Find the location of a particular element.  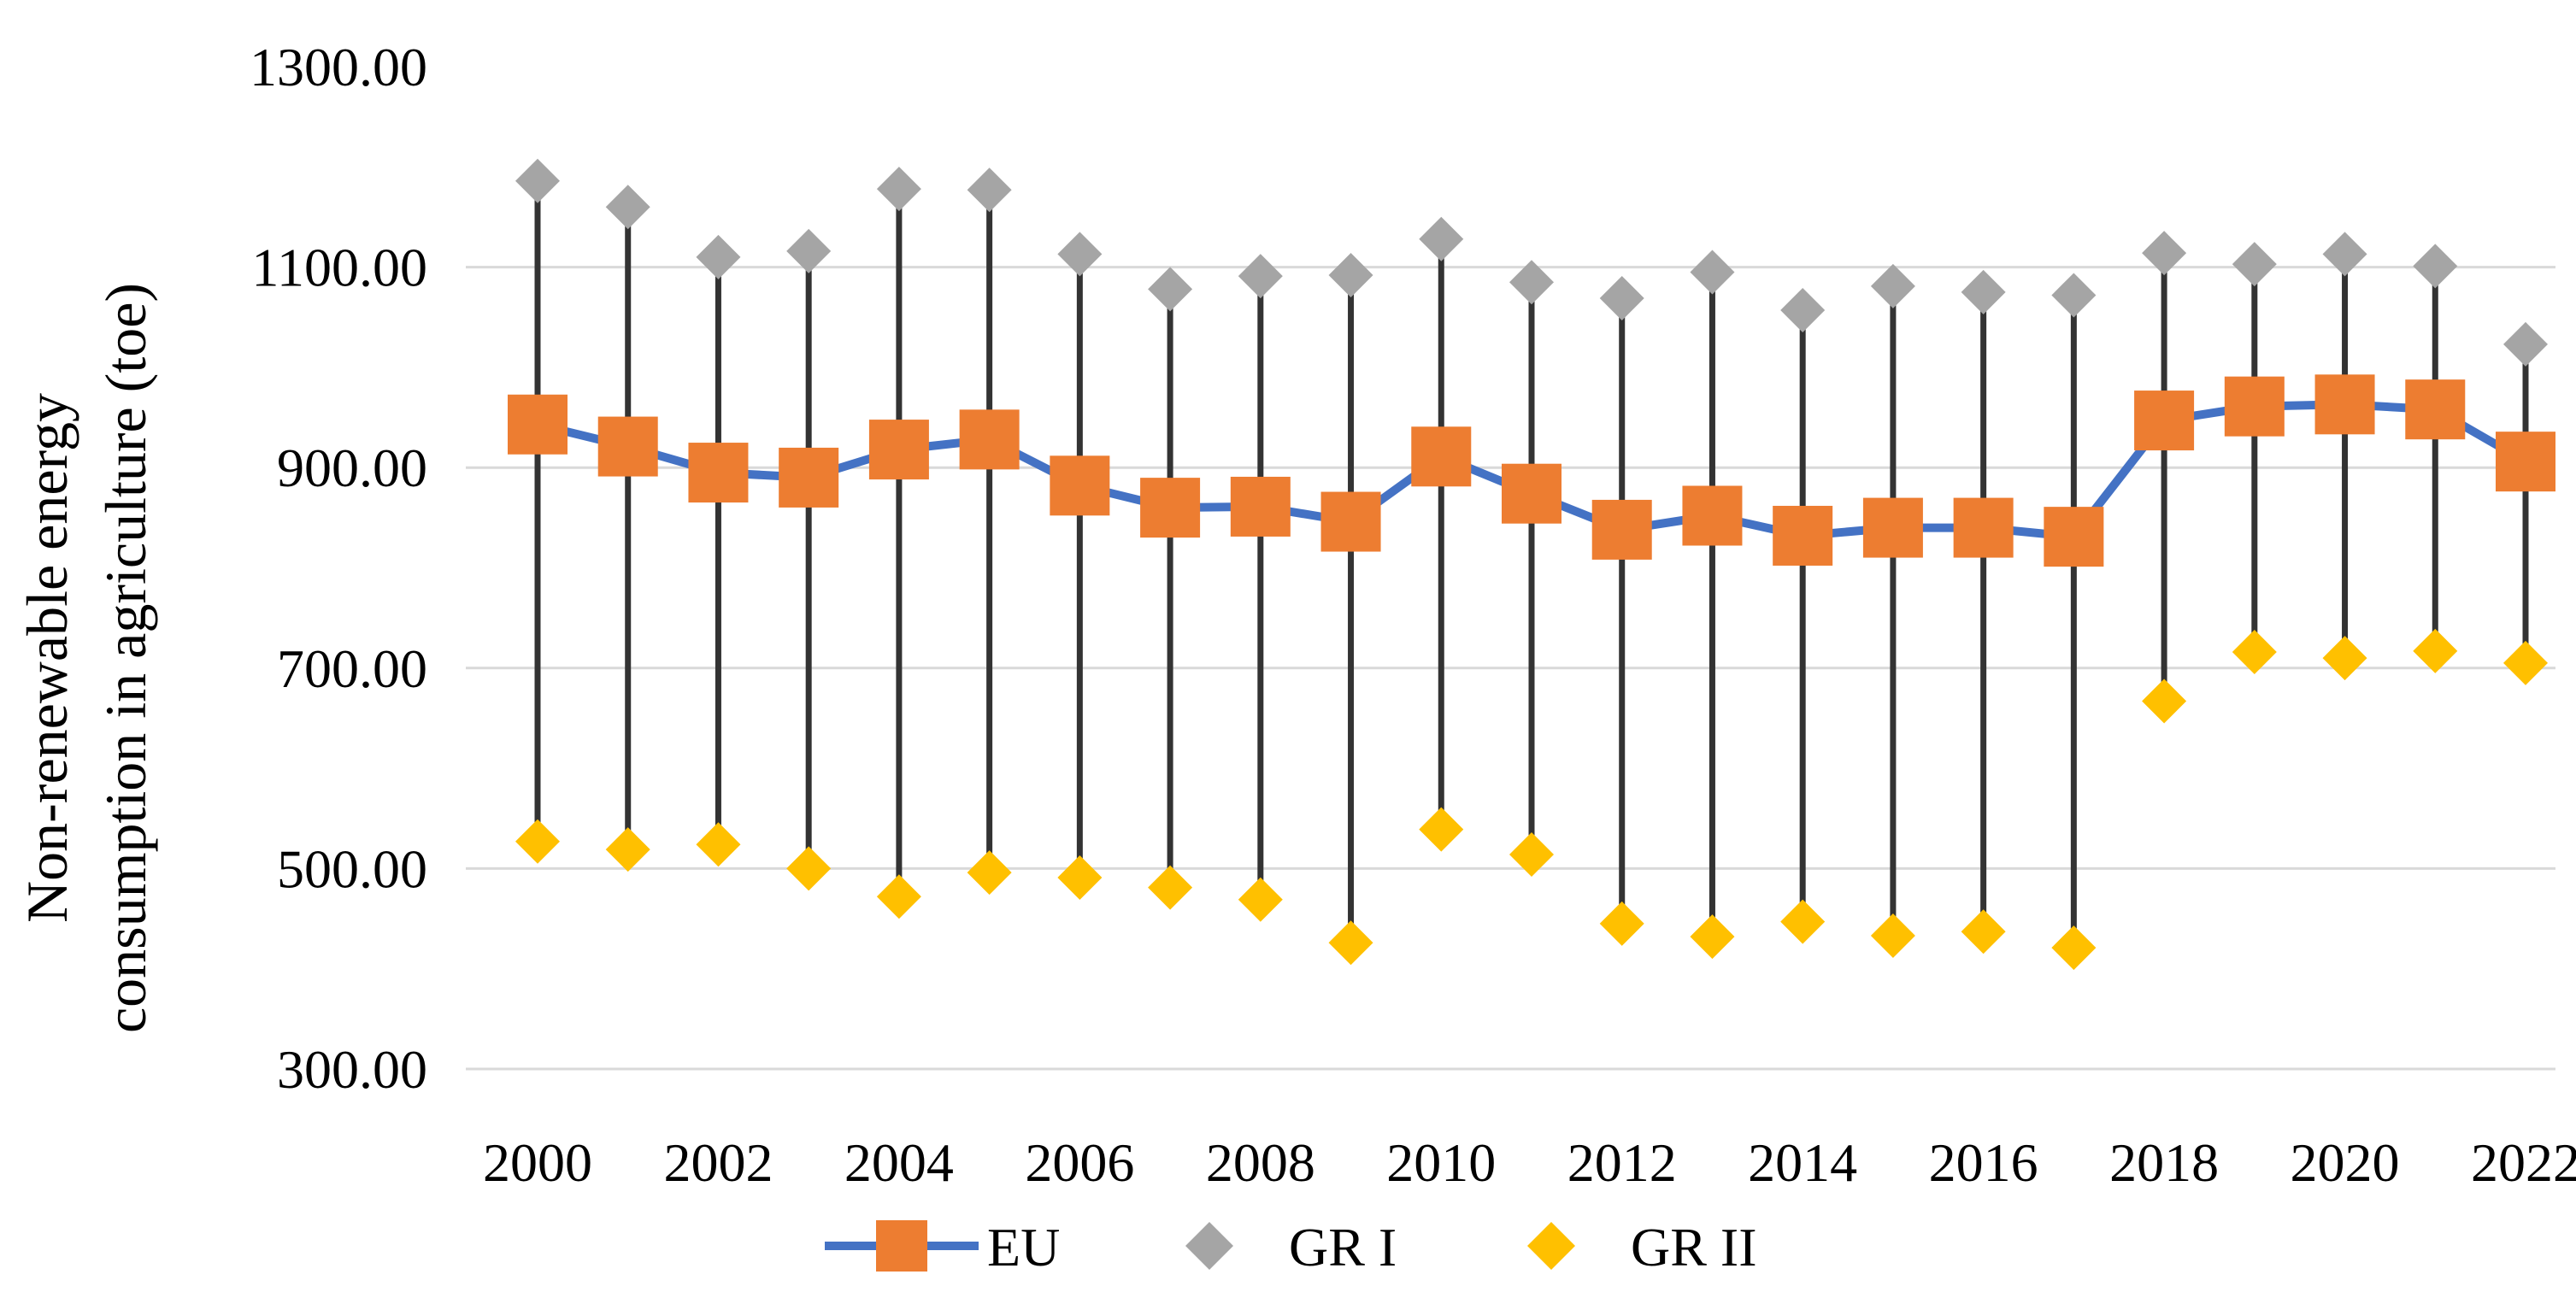

x-tick-label: 2002 is located at coordinates (718, 1162).